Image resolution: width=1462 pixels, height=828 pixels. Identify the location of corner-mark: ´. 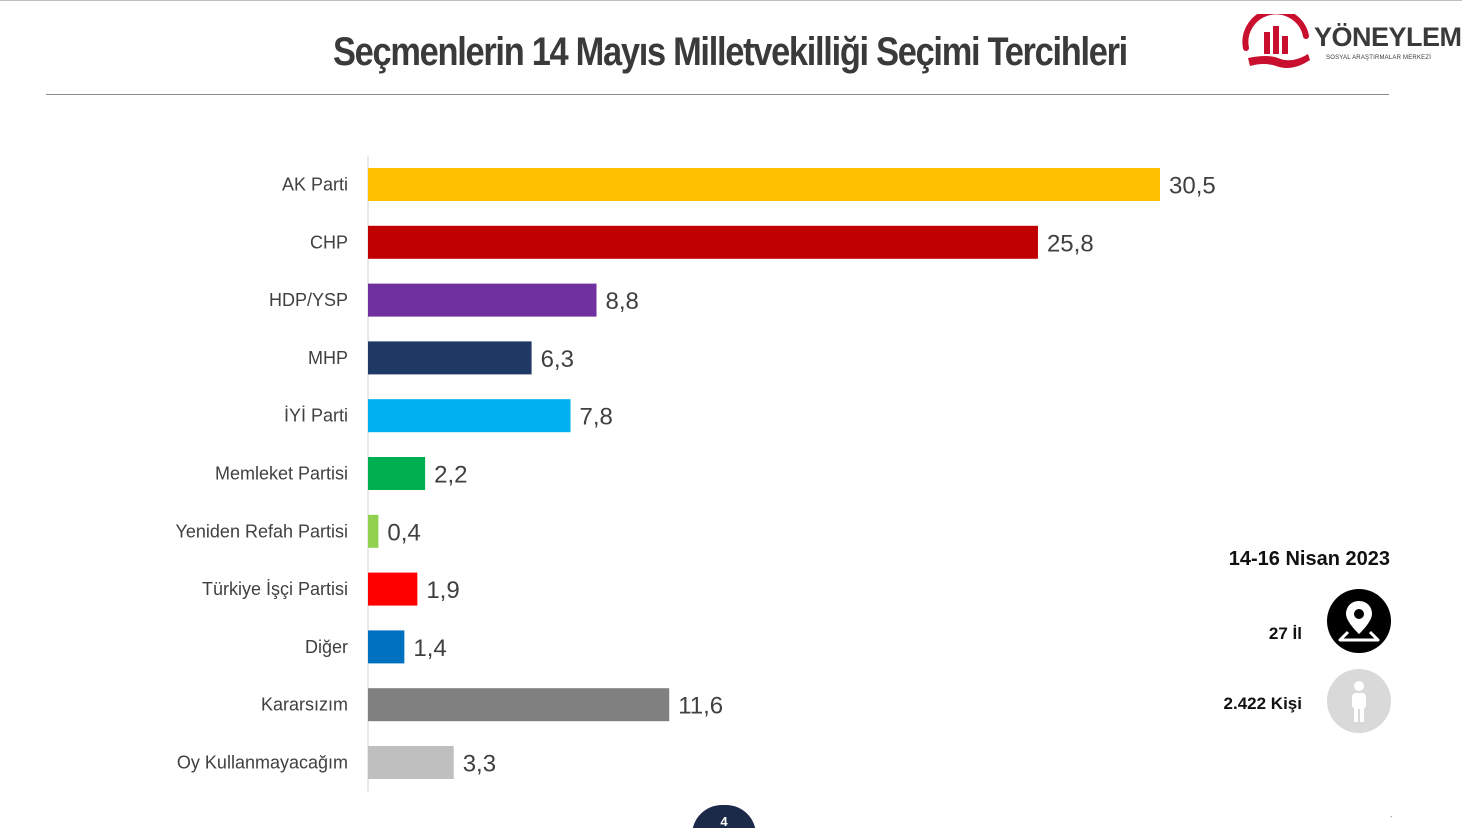
(1391, 820).